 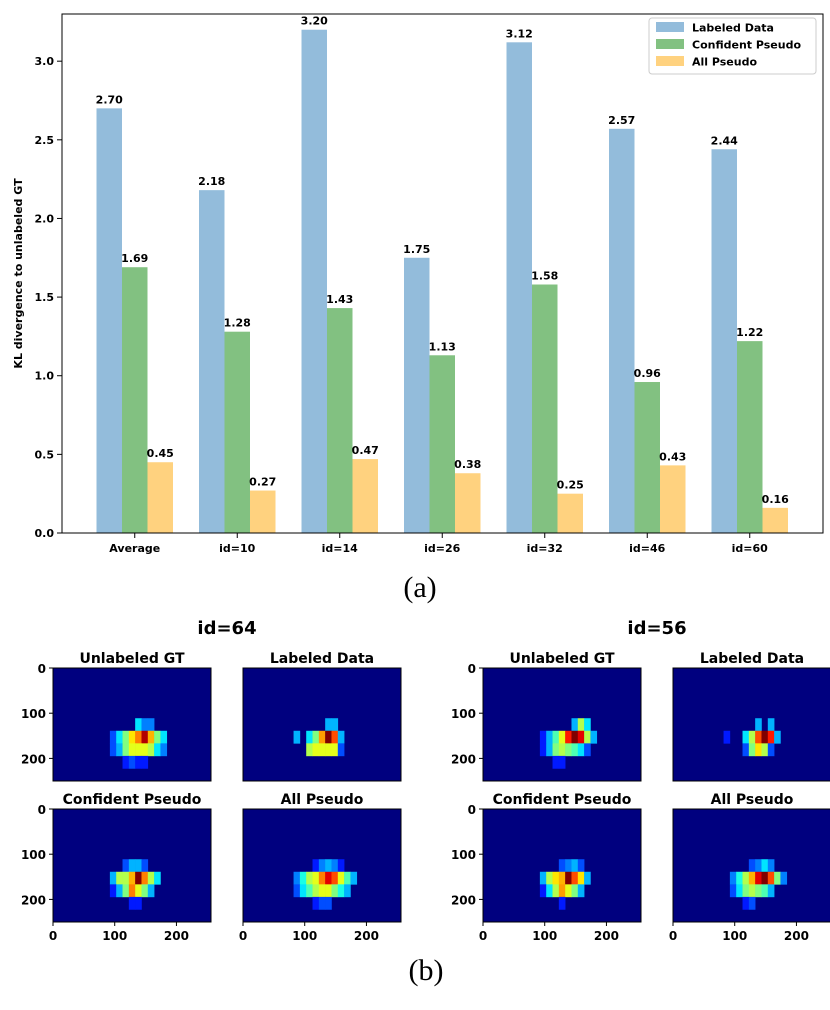 What do you see at coordinates (673, 936) in the screenshot?
I see `x-tick-label: 0` at bounding box center [673, 936].